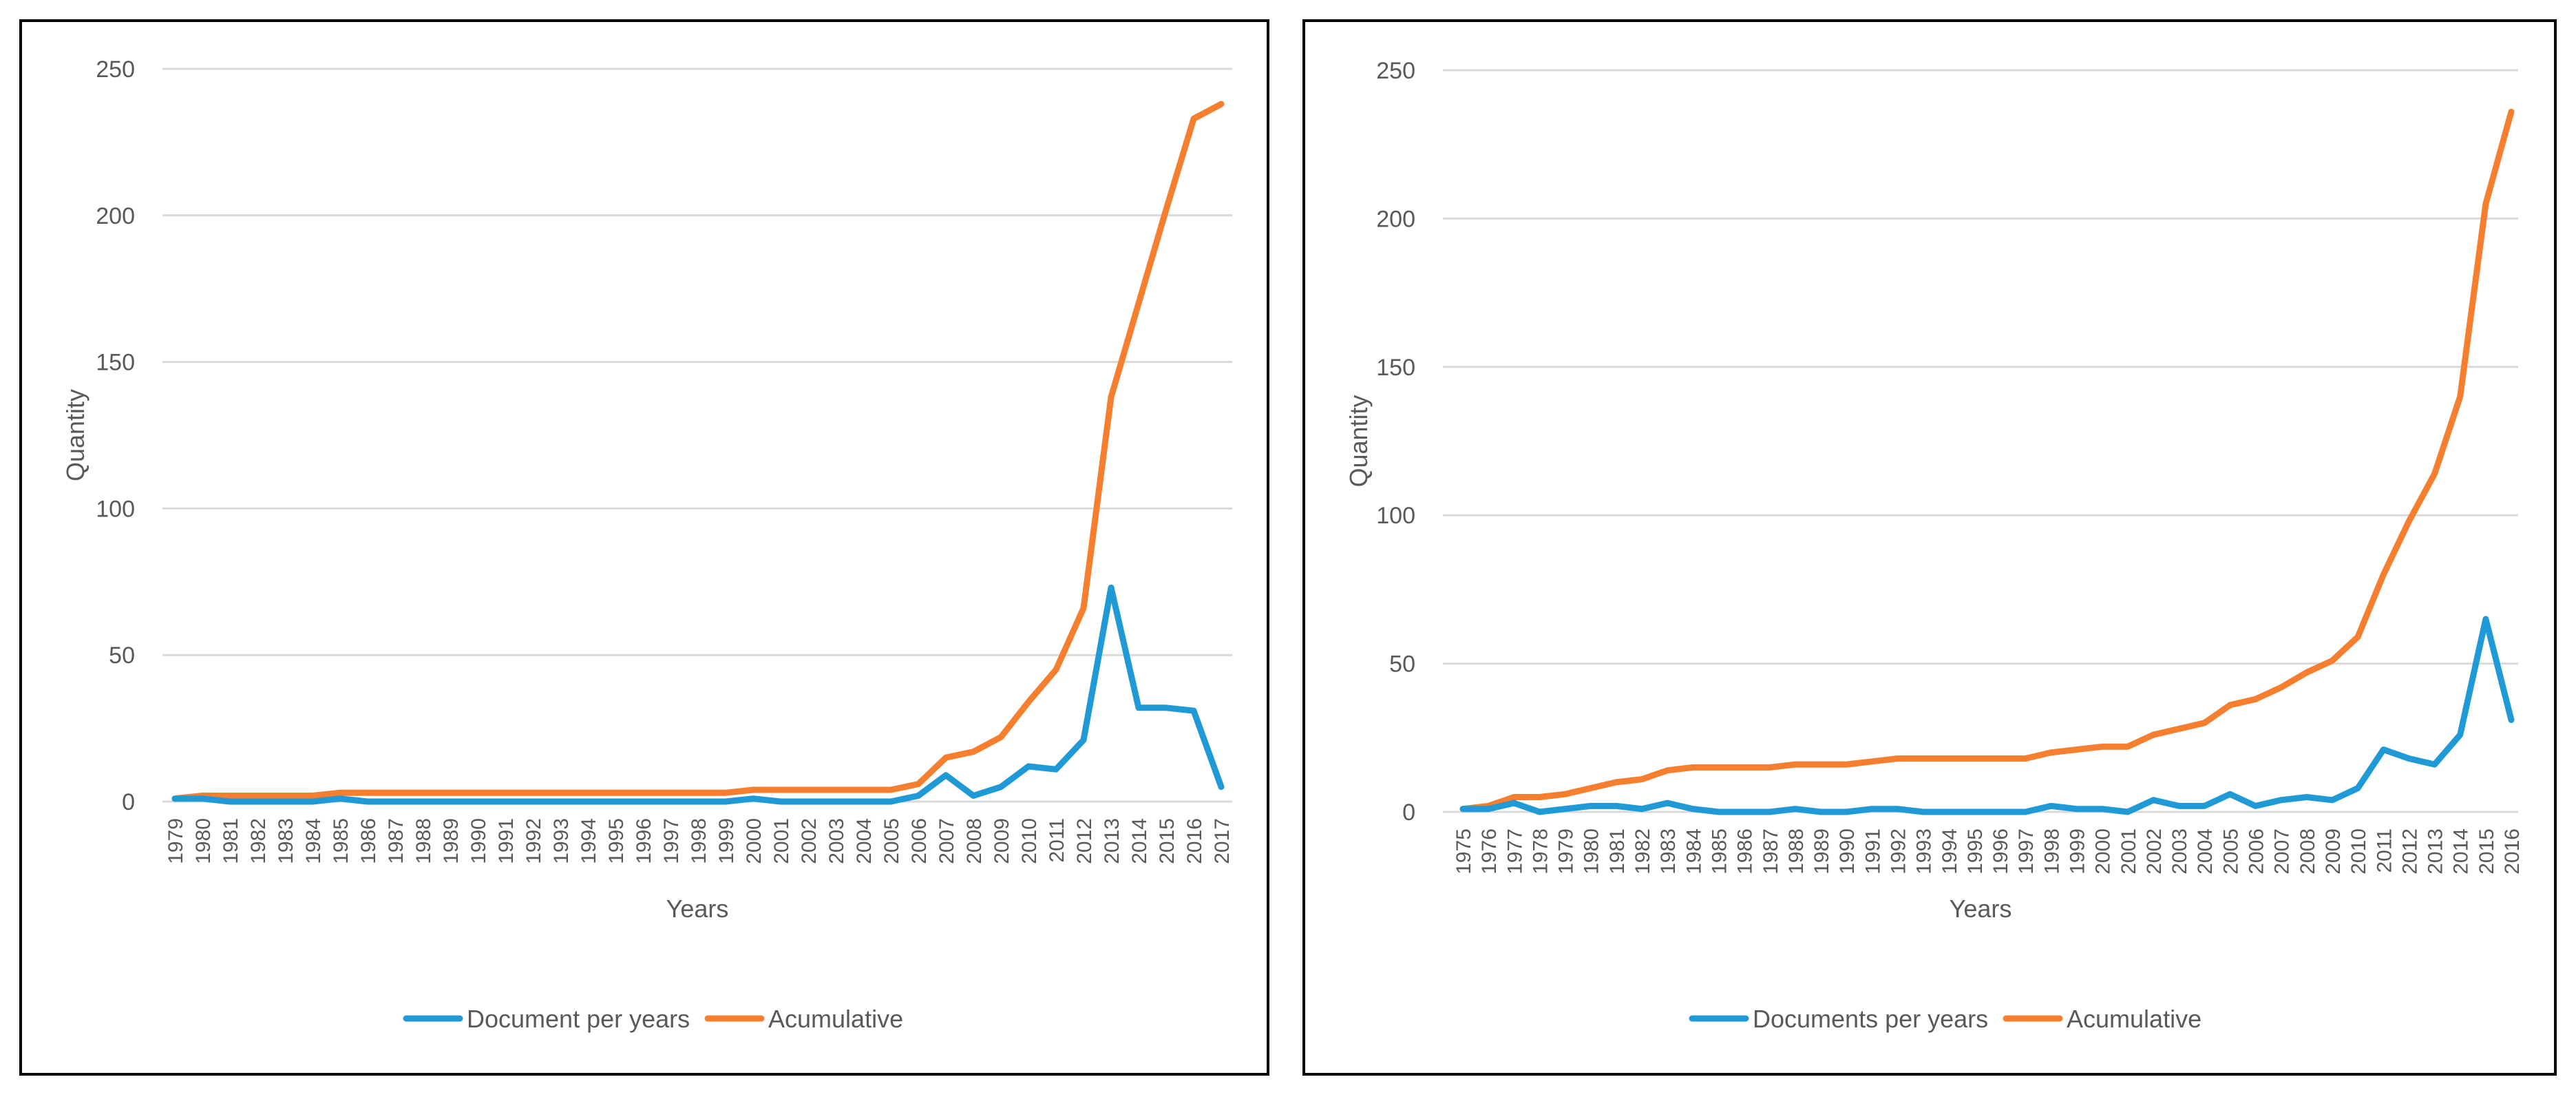 Image resolution: width=2576 pixels, height=1097 pixels. Describe the element at coordinates (2001, 851) in the screenshot. I see `x-tick-label: 1996` at that location.